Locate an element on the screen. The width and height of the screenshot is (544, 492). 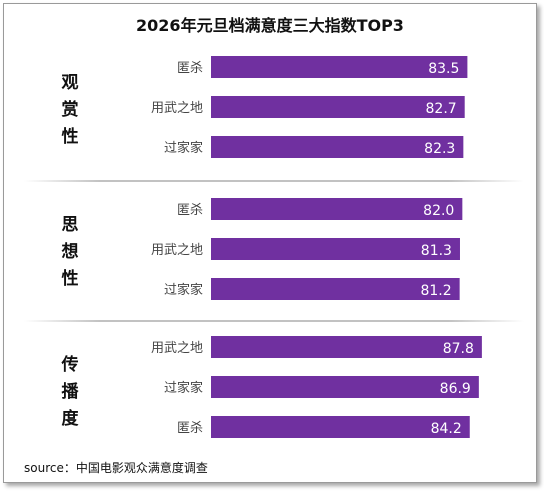
source-note: source：中国电影观众满意度调查 is located at coordinates (116, 468).